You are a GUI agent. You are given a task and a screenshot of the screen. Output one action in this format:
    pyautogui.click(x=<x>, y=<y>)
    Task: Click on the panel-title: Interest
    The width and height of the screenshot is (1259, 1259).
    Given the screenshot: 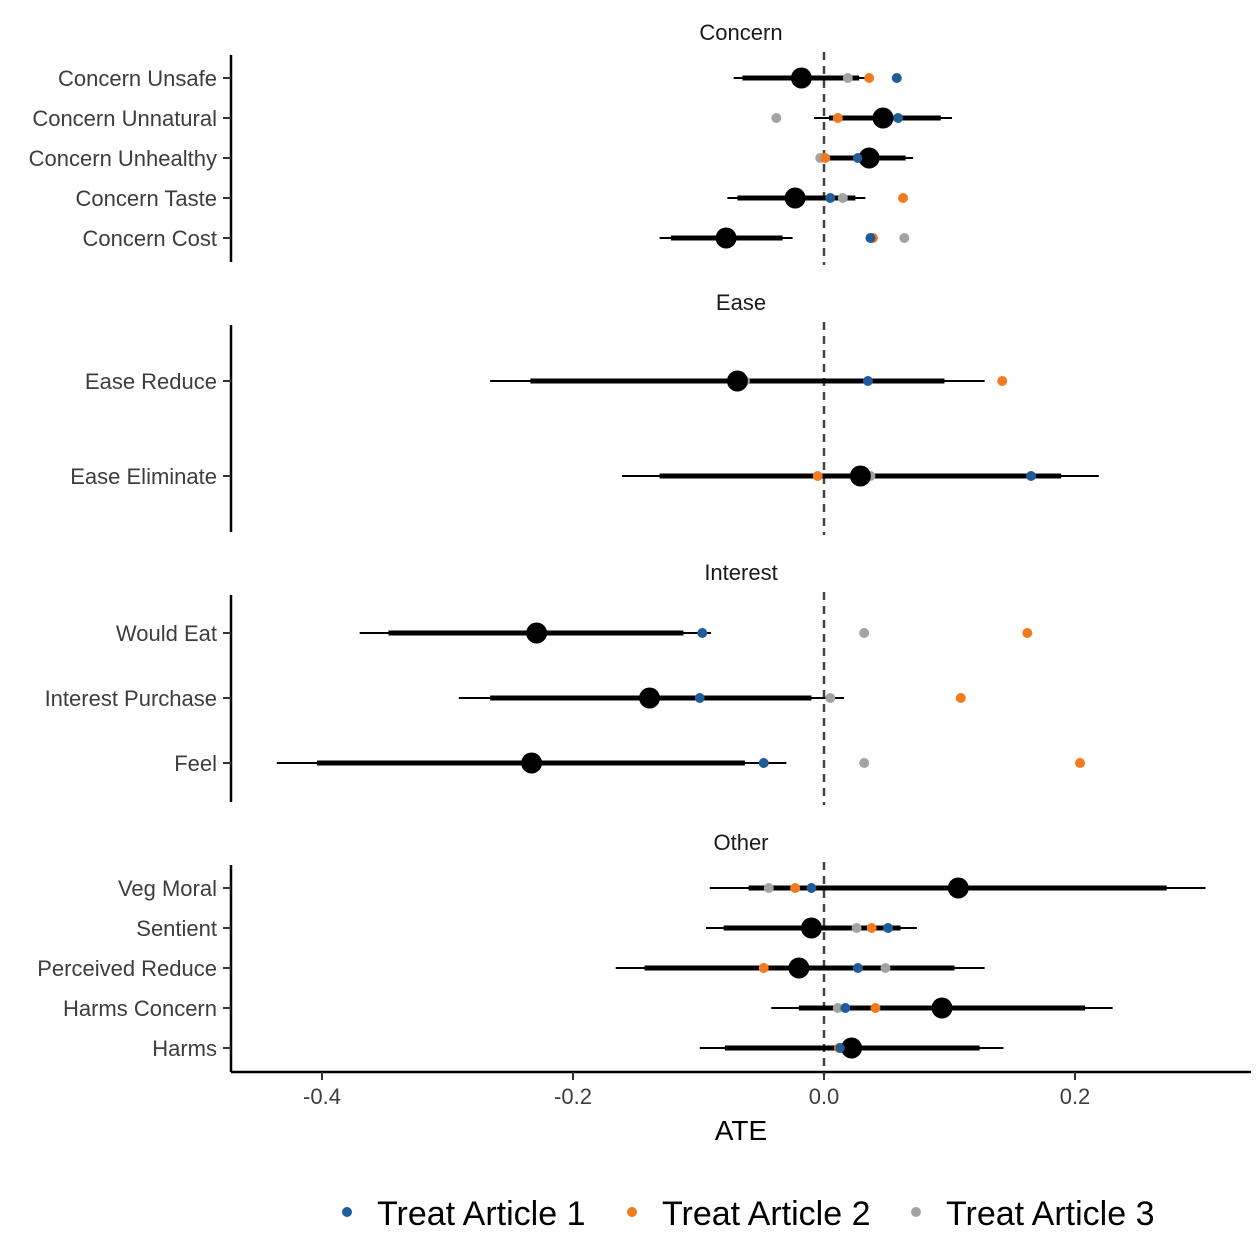 What is the action you would take?
    pyautogui.click(x=740, y=572)
    